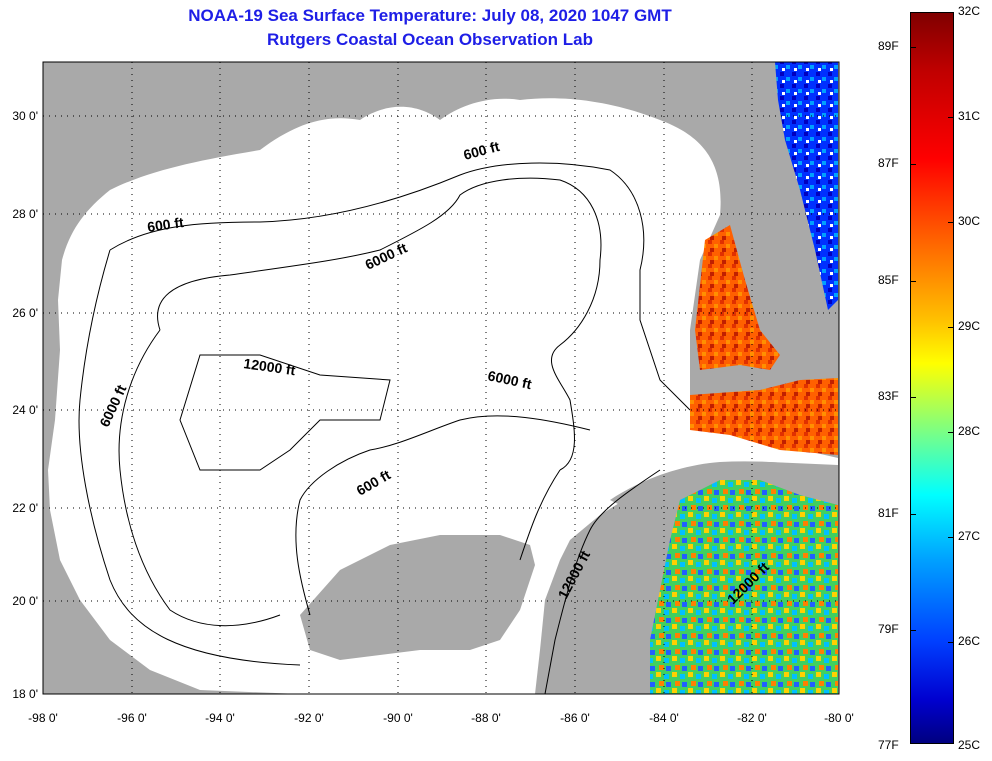 This screenshot has width=992, height=761. I want to click on colorbar-celsius-label: 27C, so click(969, 536).